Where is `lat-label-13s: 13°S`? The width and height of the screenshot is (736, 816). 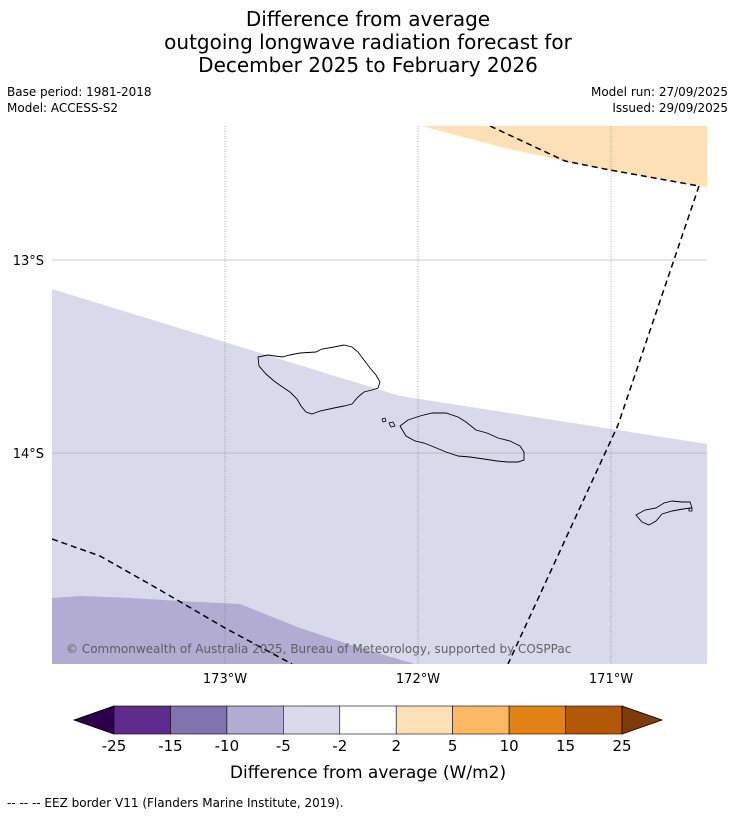 lat-label-13s: 13°S is located at coordinates (28, 261).